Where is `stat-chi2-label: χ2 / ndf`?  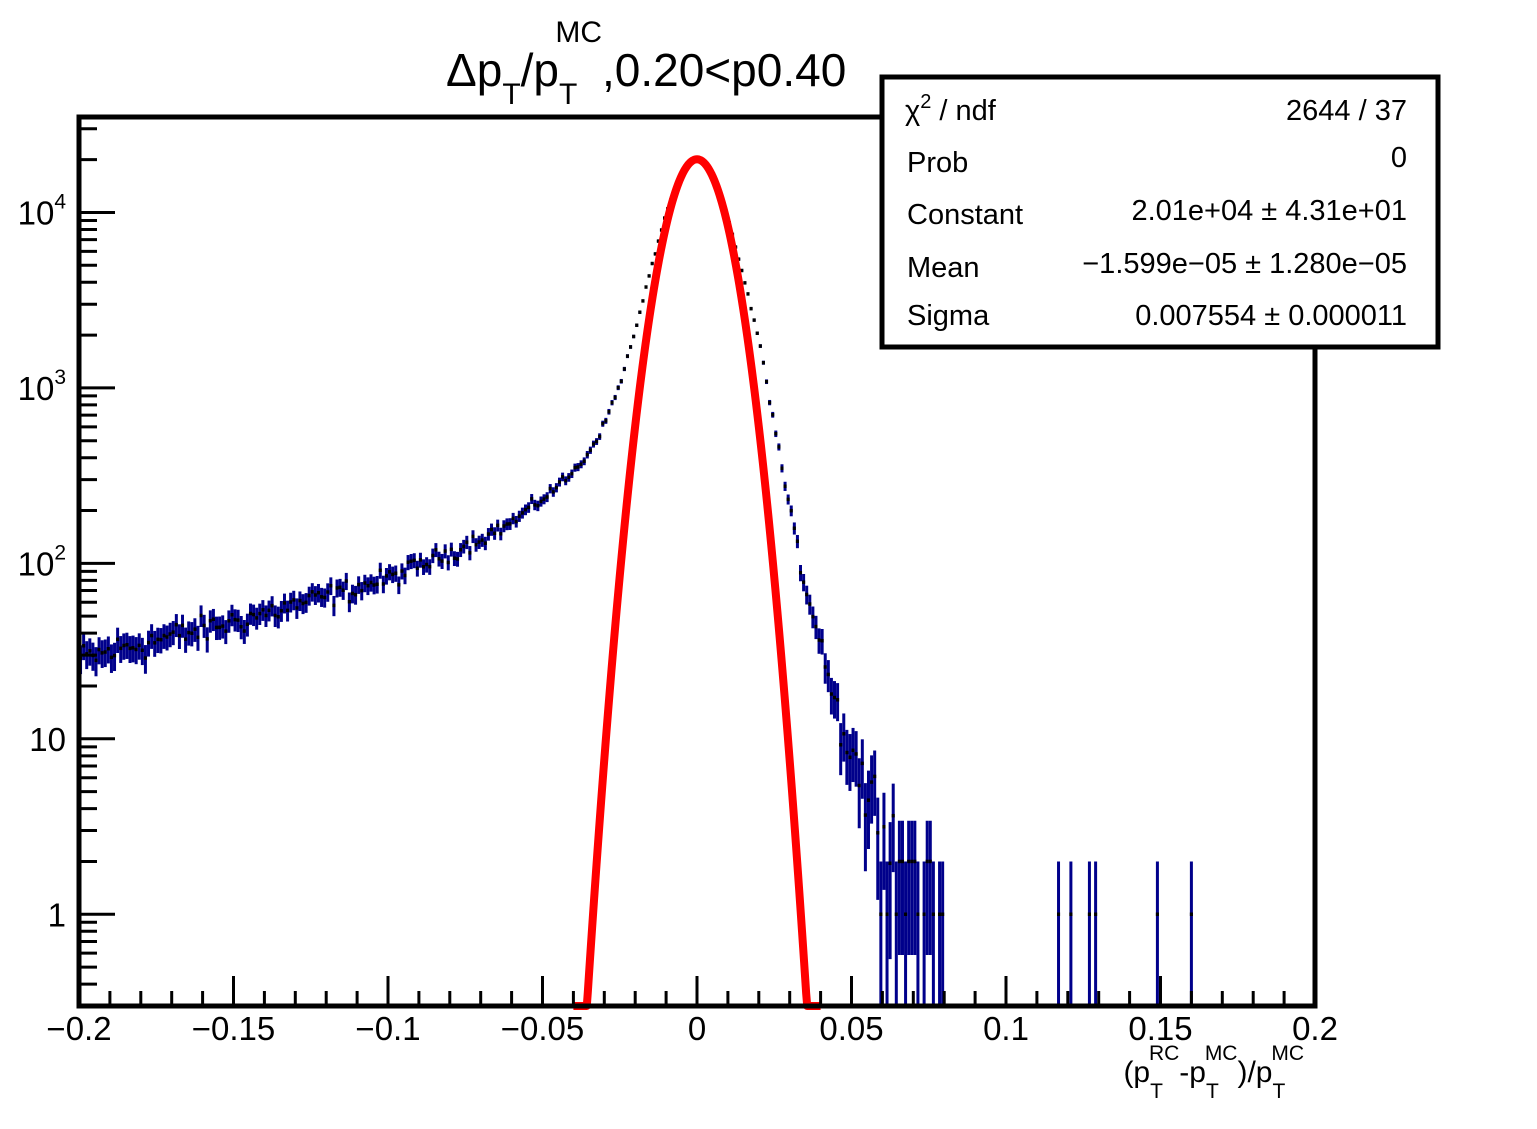 stat-chi2-label: χ2 / ndf is located at coordinates (951, 109).